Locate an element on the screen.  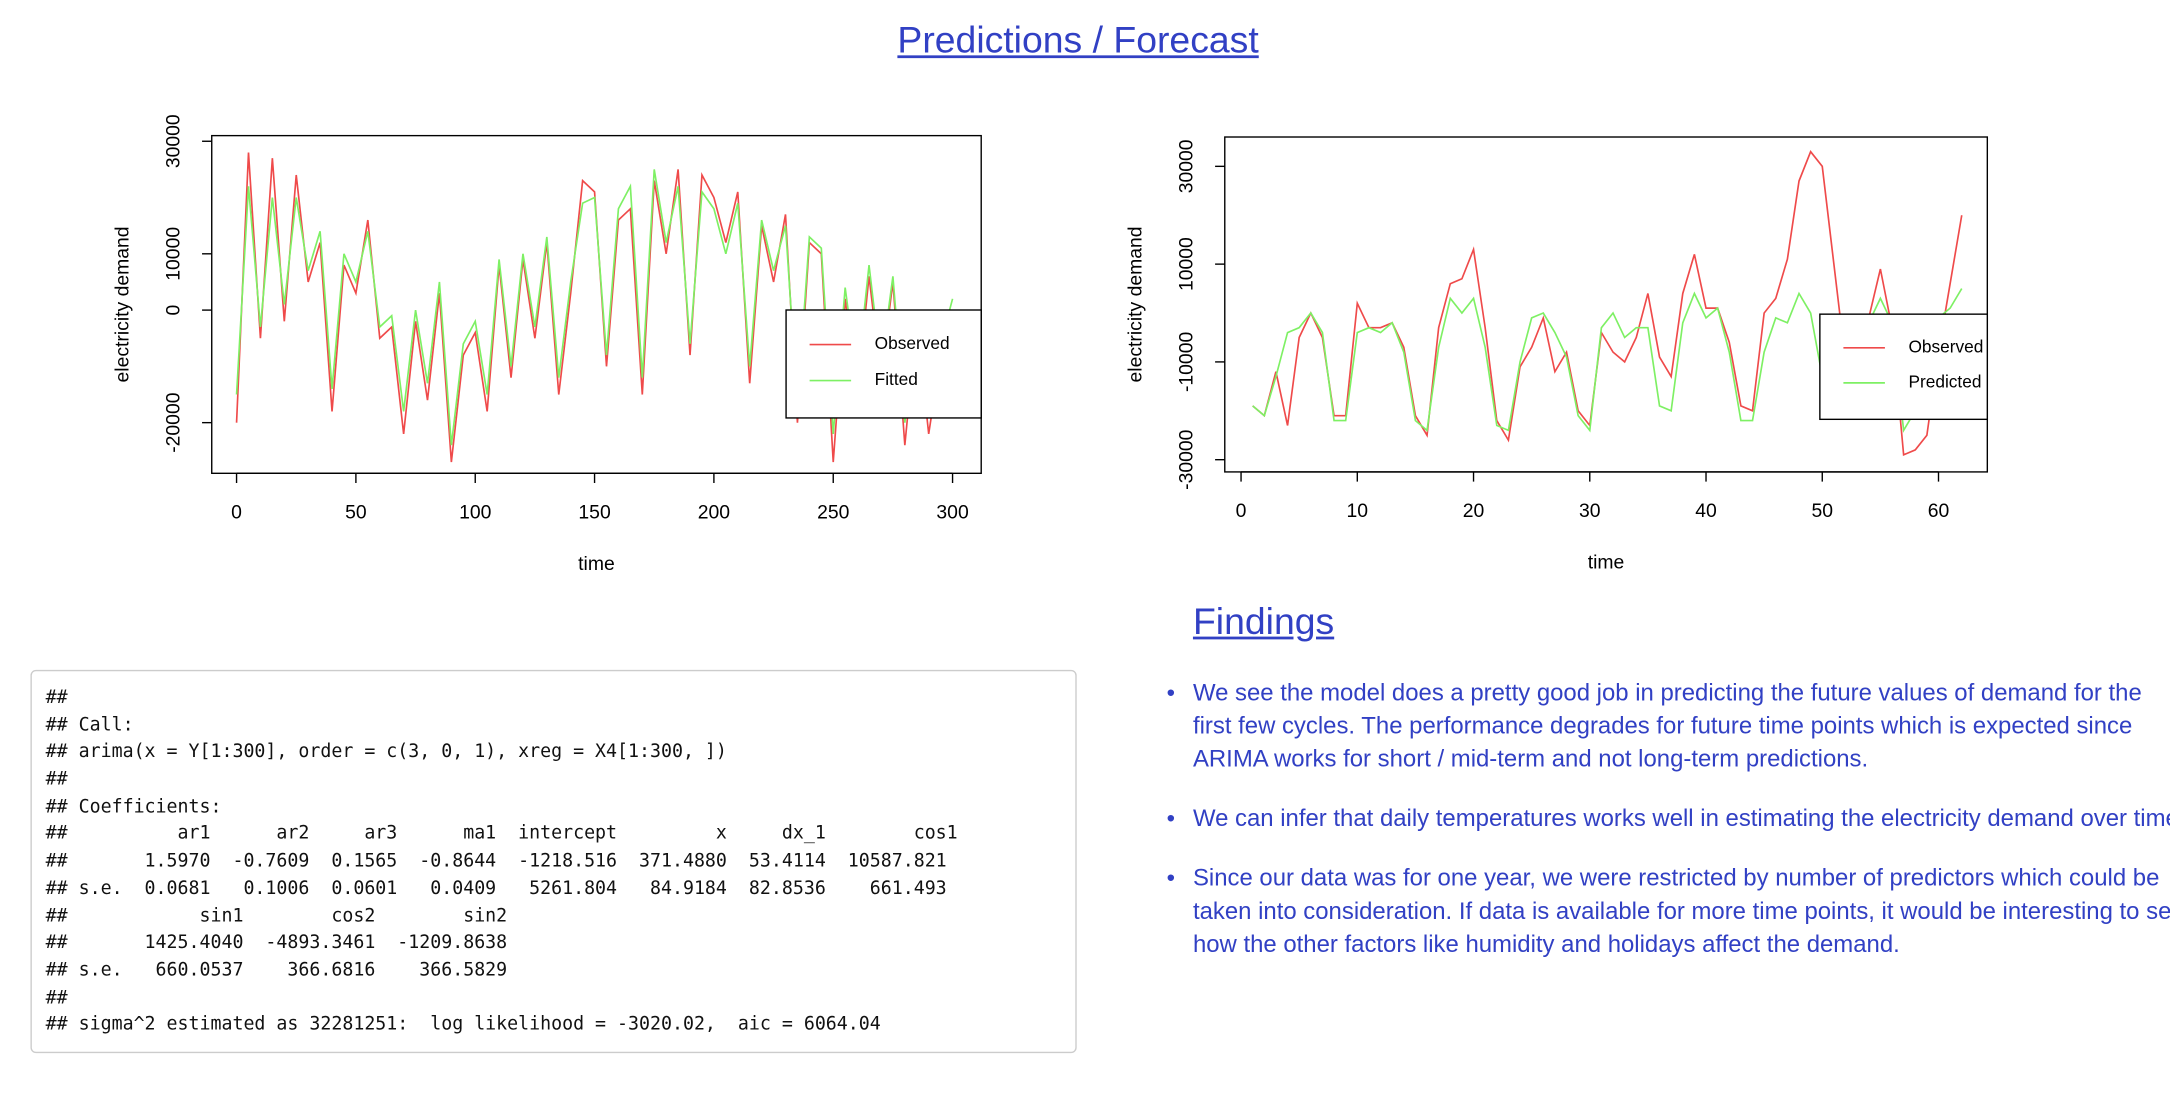
y-tick-label: -10000 is located at coordinates (1187, 362).